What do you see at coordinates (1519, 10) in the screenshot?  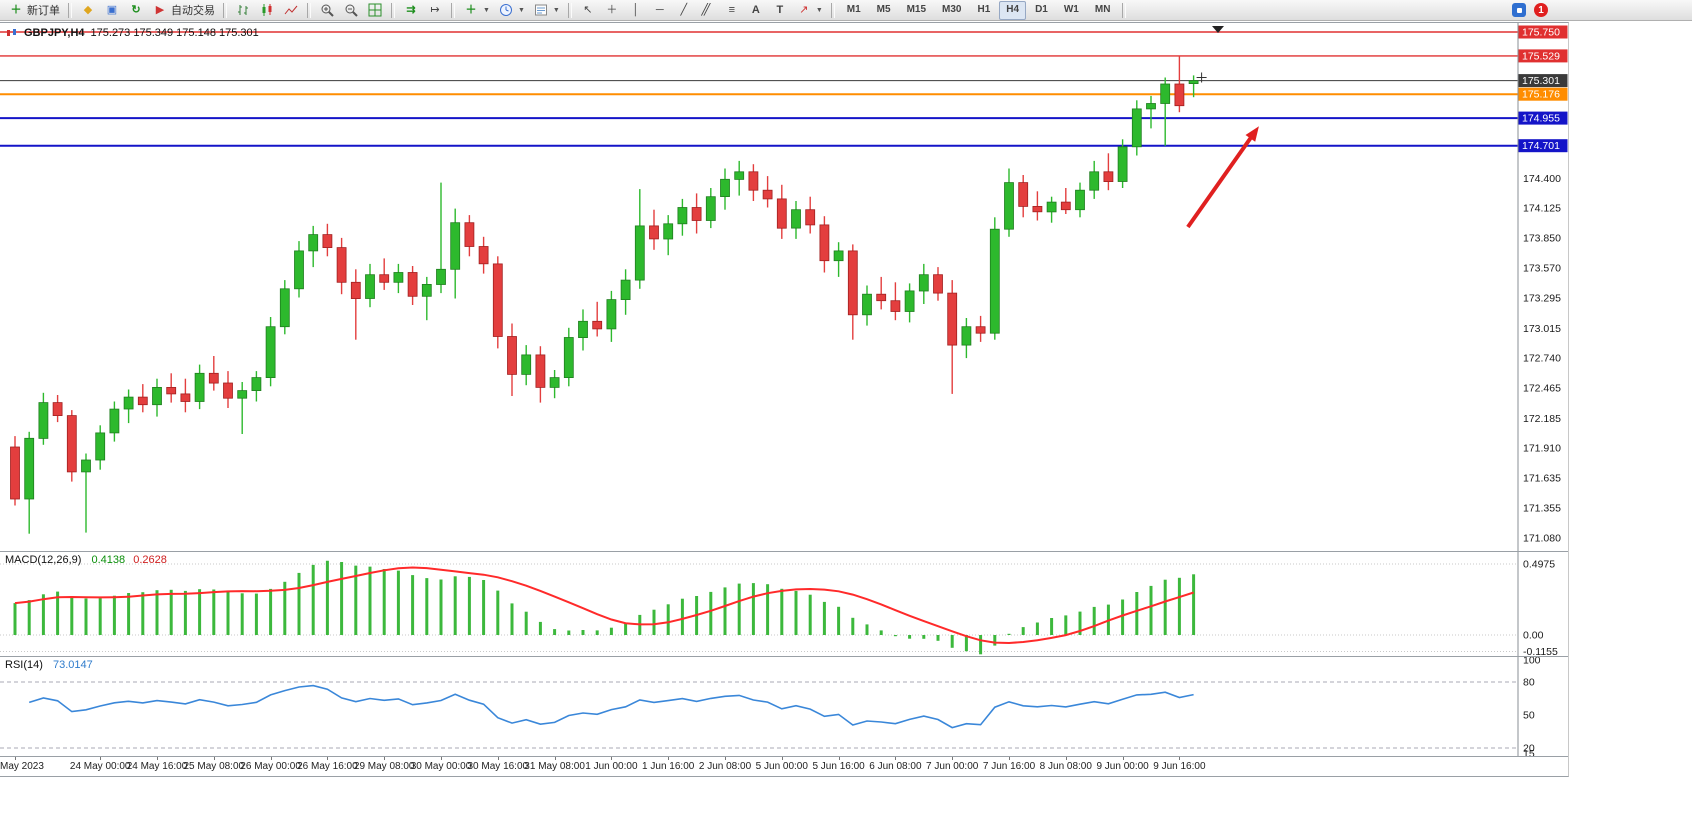 I see `community-chat-icon` at bounding box center [1519, 10].